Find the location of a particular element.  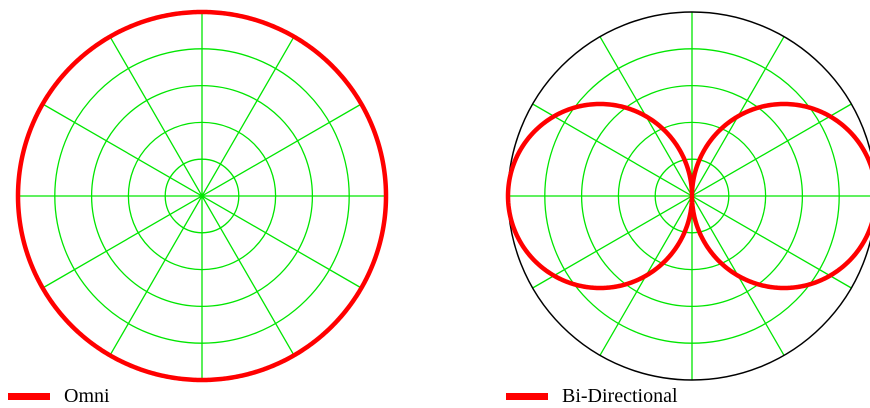

legend-swatch-bidirectional is located at coordinates (527, 396).